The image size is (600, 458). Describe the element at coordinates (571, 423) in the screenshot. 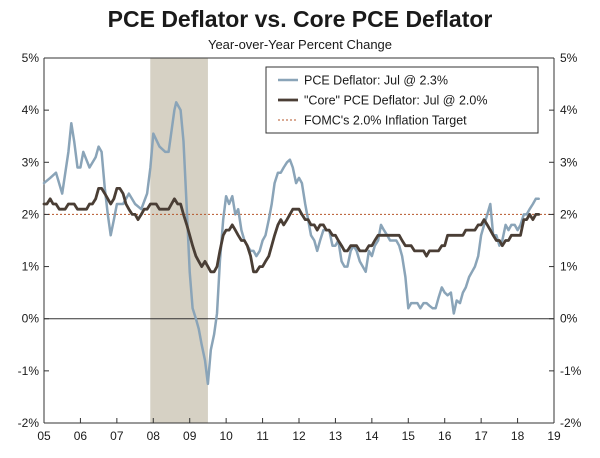

I see `y-tick-label-right: -2%` at that location.